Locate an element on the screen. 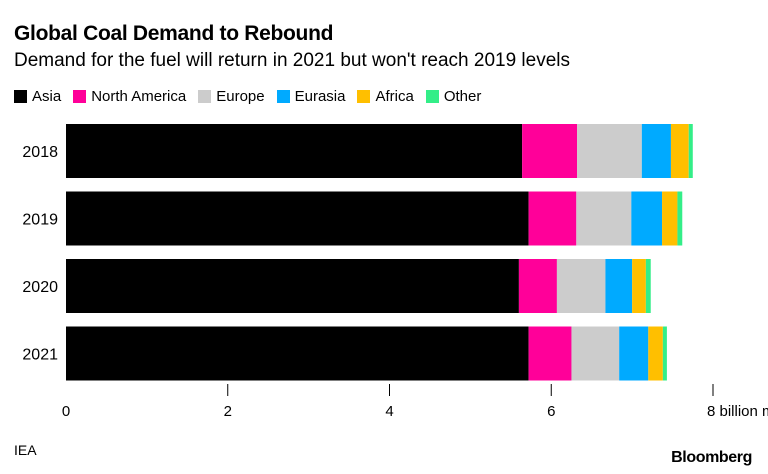 This screenshot has height=474, width=768. legend-item: Europe is located at coordinates (231, 96).